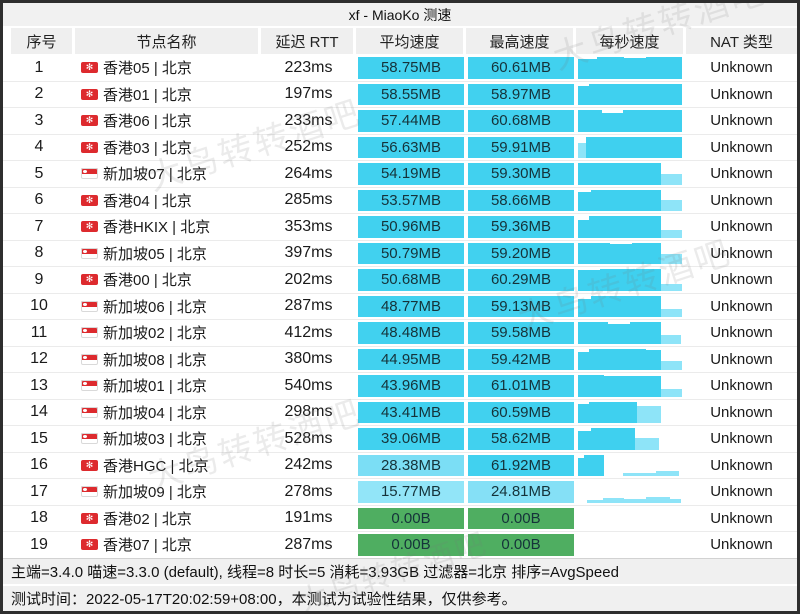 The height and width of the screenshot is (614, 800). I want to click on max-speed-cell: 58.62MB, so click(521, 439).